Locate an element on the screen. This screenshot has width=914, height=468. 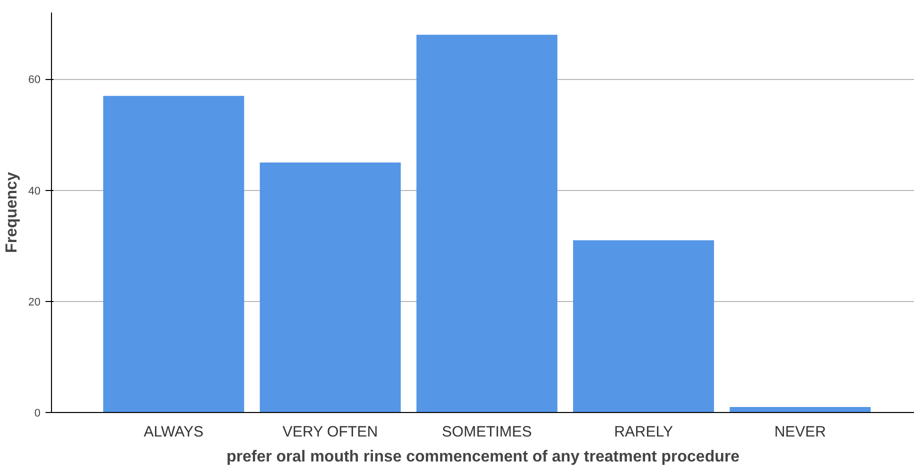
y-tick-label: 20 is located at coordinates (34, 302).